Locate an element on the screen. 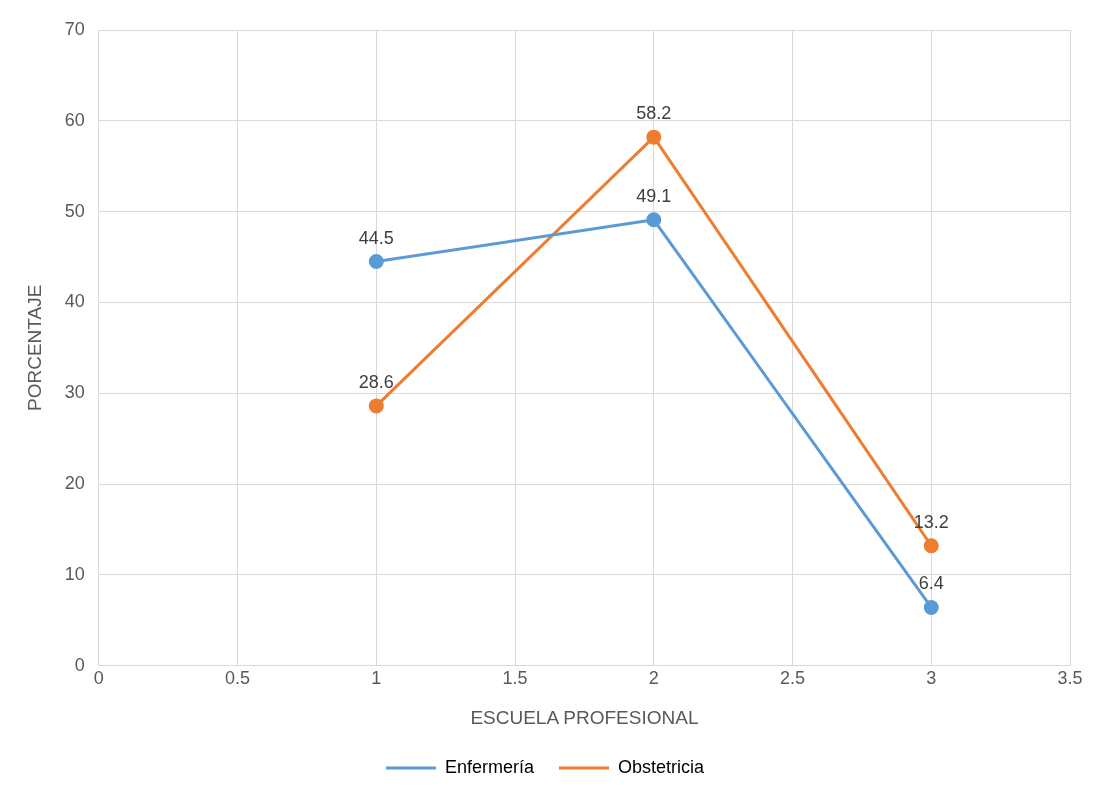 Image resolution: width=1120 pixels, height=807 pixels. x-tick-label: 1 is located at coordinates (376, 678).